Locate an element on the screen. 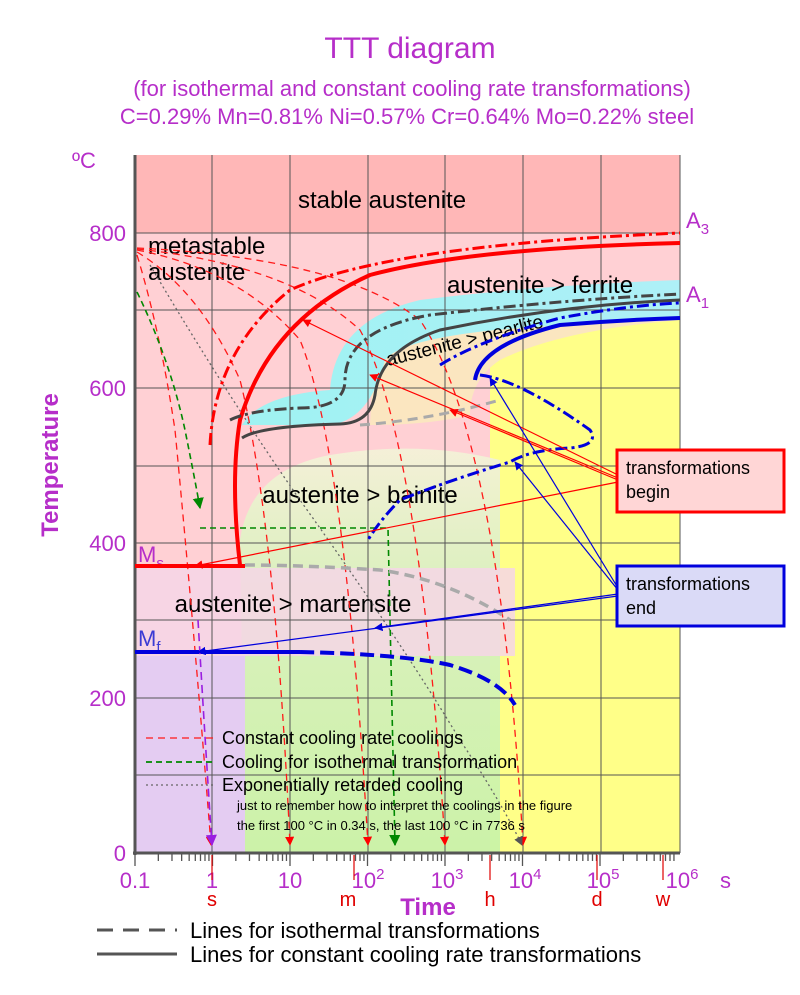 The width and height of the screenshot is (800, 995). stable-austenite-area is located at coordinates (407, 194).